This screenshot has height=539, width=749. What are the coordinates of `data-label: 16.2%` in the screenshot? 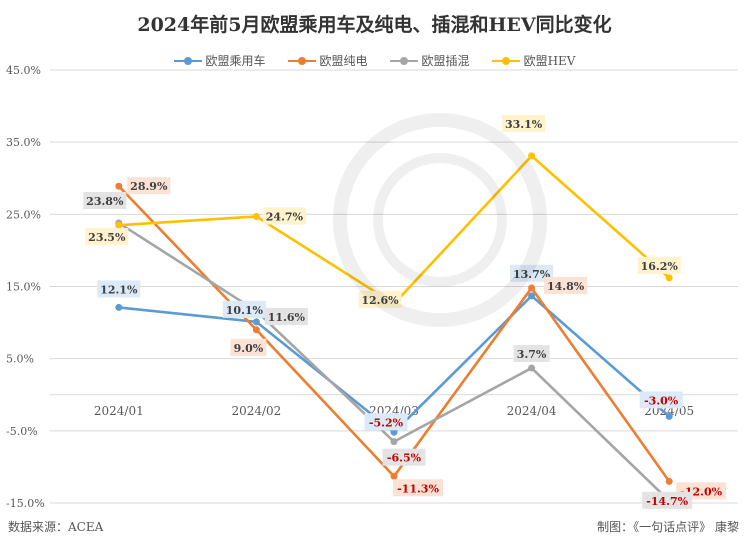 It's located at (660, 266).